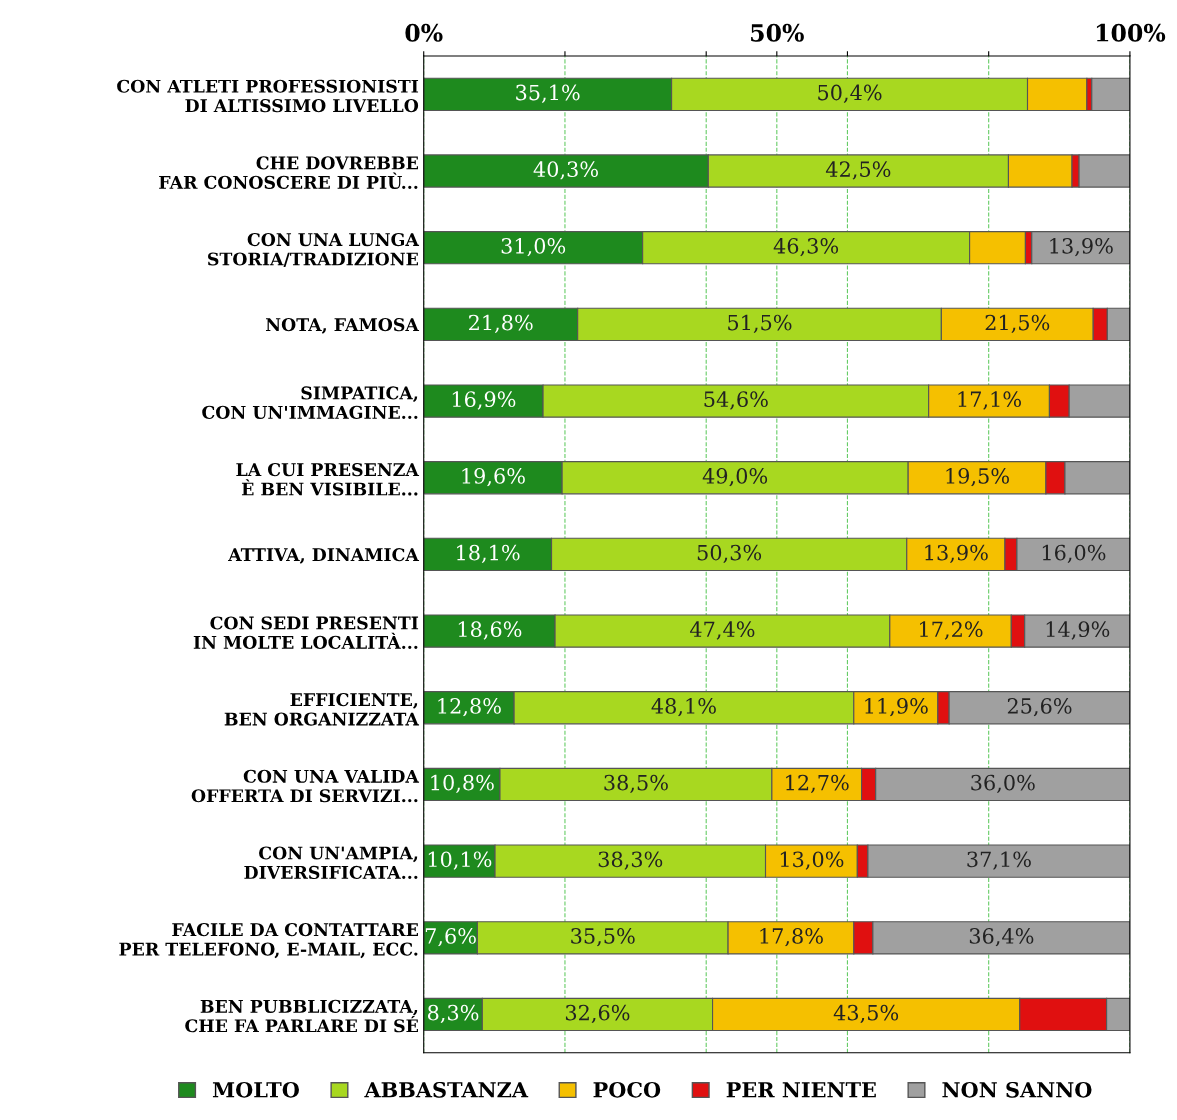 This screenshot has width=1177, height=1120. Describe the element at coordinates (488, 553) in the screenshot. I see `data-label: 18,1%` at that location.